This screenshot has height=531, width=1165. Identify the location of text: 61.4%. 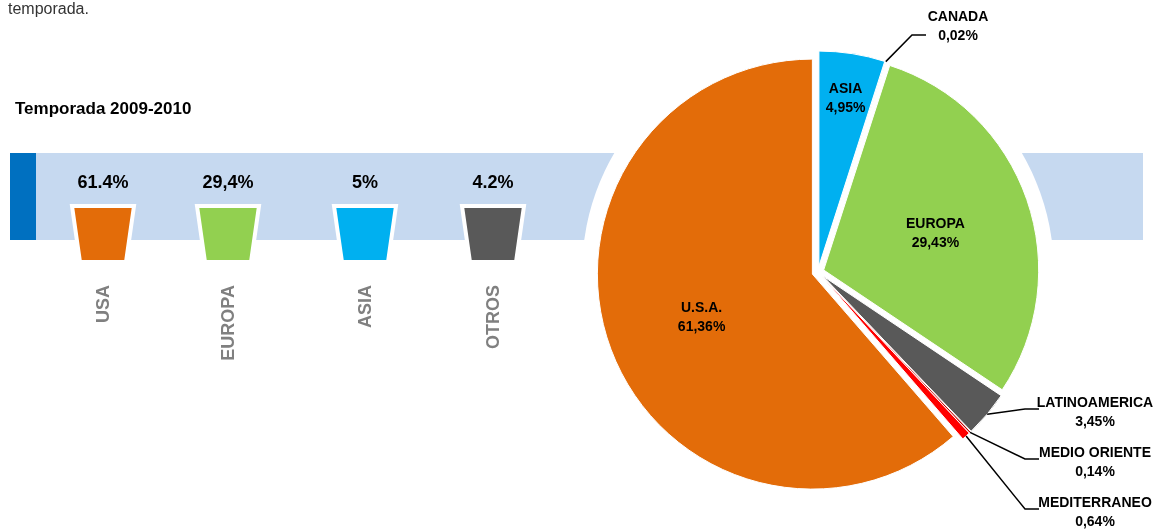
(103, 182).